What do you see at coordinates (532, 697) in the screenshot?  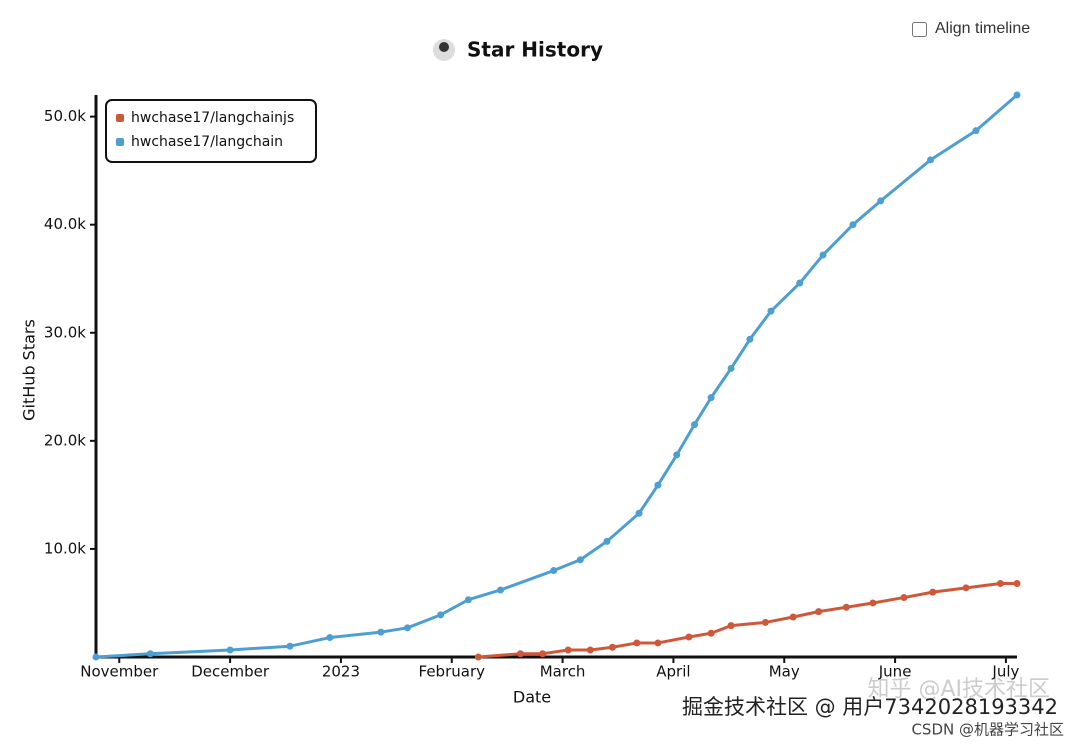 I see `x-axis-label: Date` at bounding box center [532, 697].